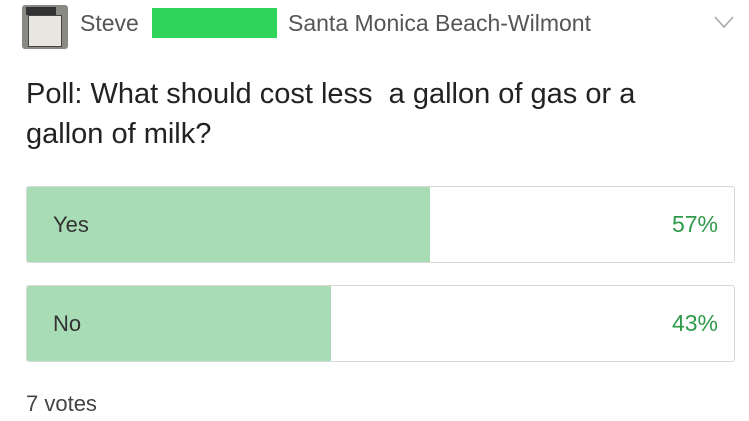  Describe the element at coordinates (41, 11) in the screenshot. I see `avatar-sign-top` at that location.